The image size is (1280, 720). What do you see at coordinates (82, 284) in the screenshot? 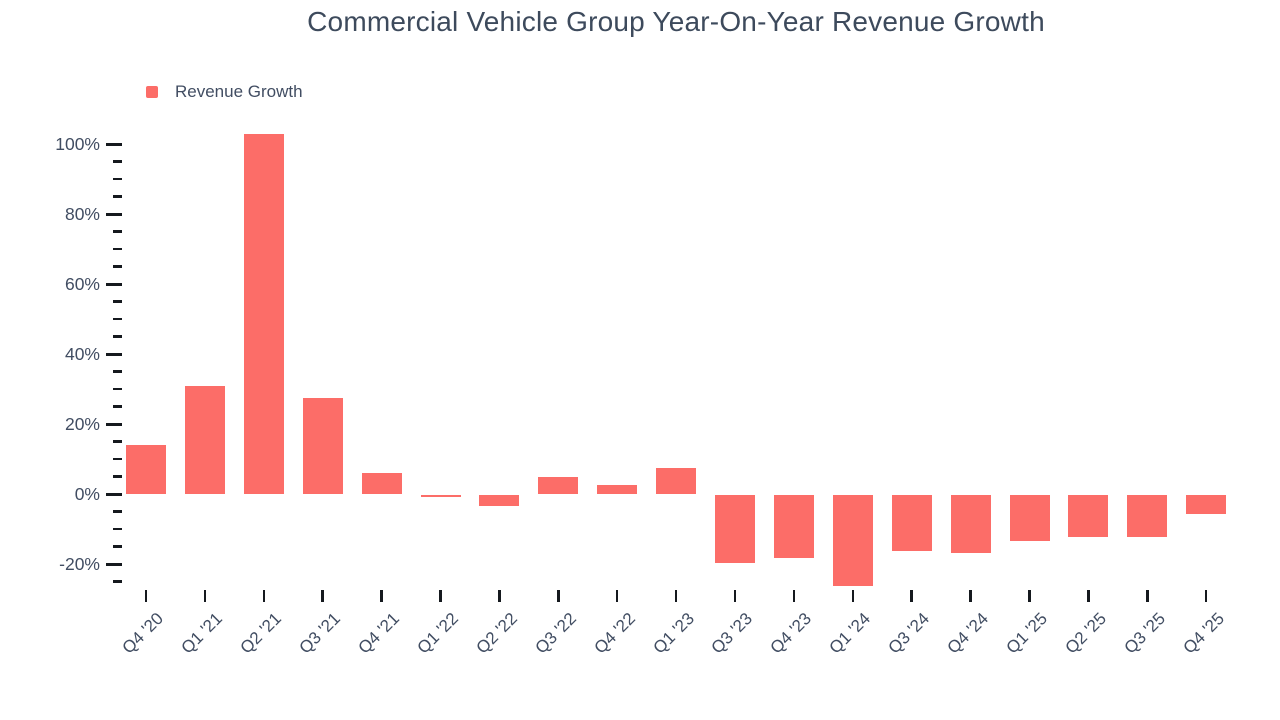
I see `y-axis-tick-label: 60%` at bounding box center [82, 284].